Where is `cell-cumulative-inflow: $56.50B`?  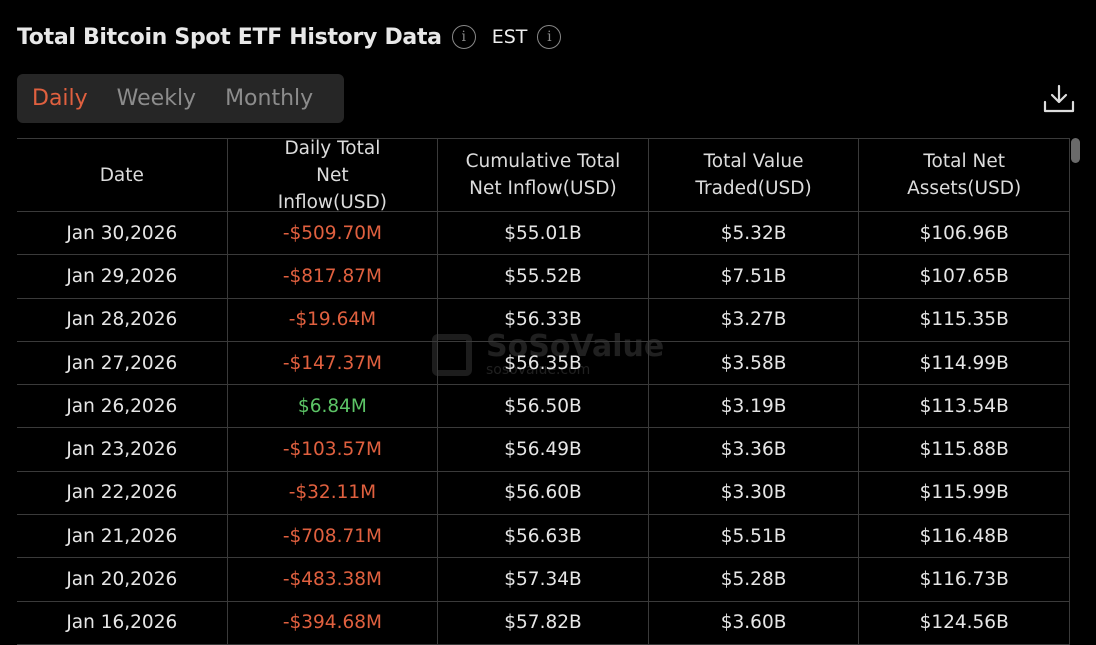 cell-cumulative-inflow: $56.50B is located at coordinates (543, 406).